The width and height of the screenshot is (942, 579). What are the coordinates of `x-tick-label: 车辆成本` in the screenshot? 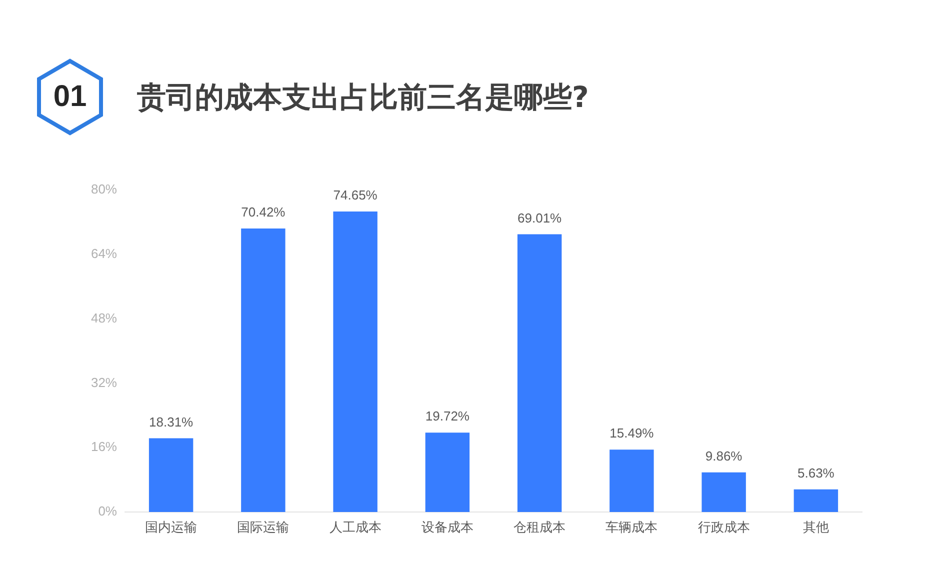 It's located at (632, 526).